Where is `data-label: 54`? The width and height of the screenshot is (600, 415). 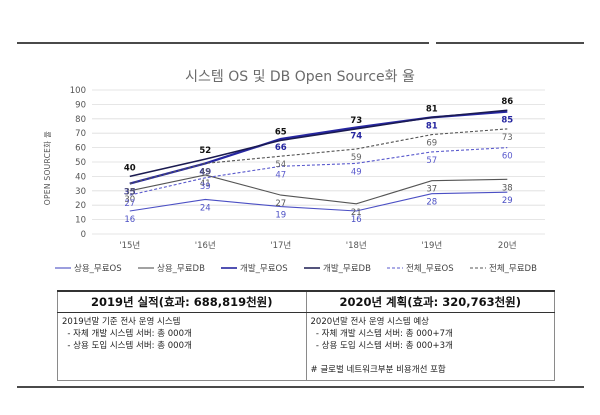
data-label: 54 is located at coordinates (280, 165).